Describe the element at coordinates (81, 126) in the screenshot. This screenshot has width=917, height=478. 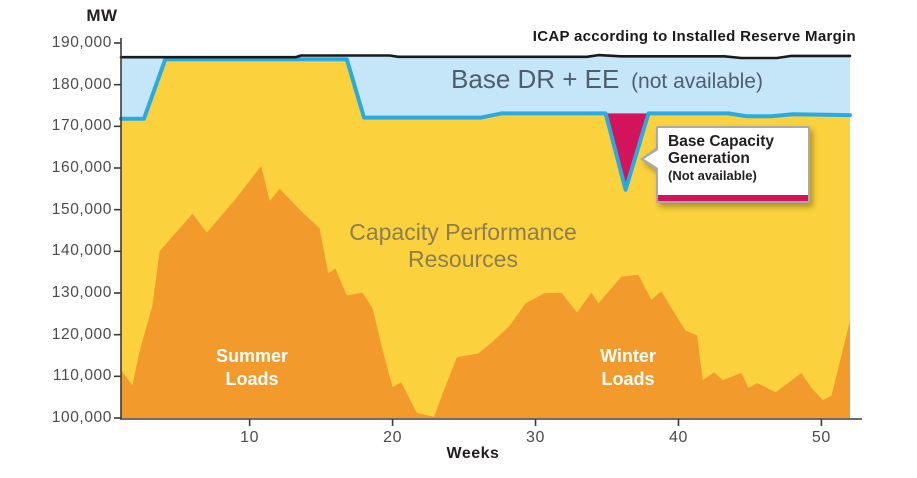
I see `y-axis-label: 170,000` at that location.